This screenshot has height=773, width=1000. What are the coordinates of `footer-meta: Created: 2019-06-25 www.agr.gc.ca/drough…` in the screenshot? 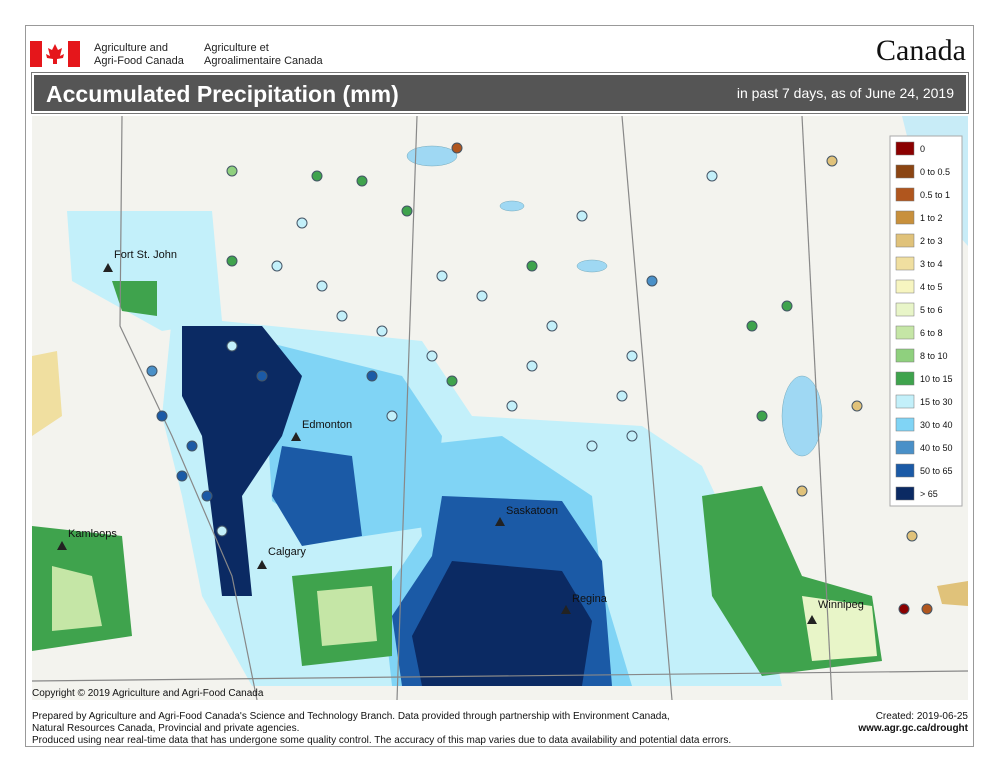 It's located at (913, 723).